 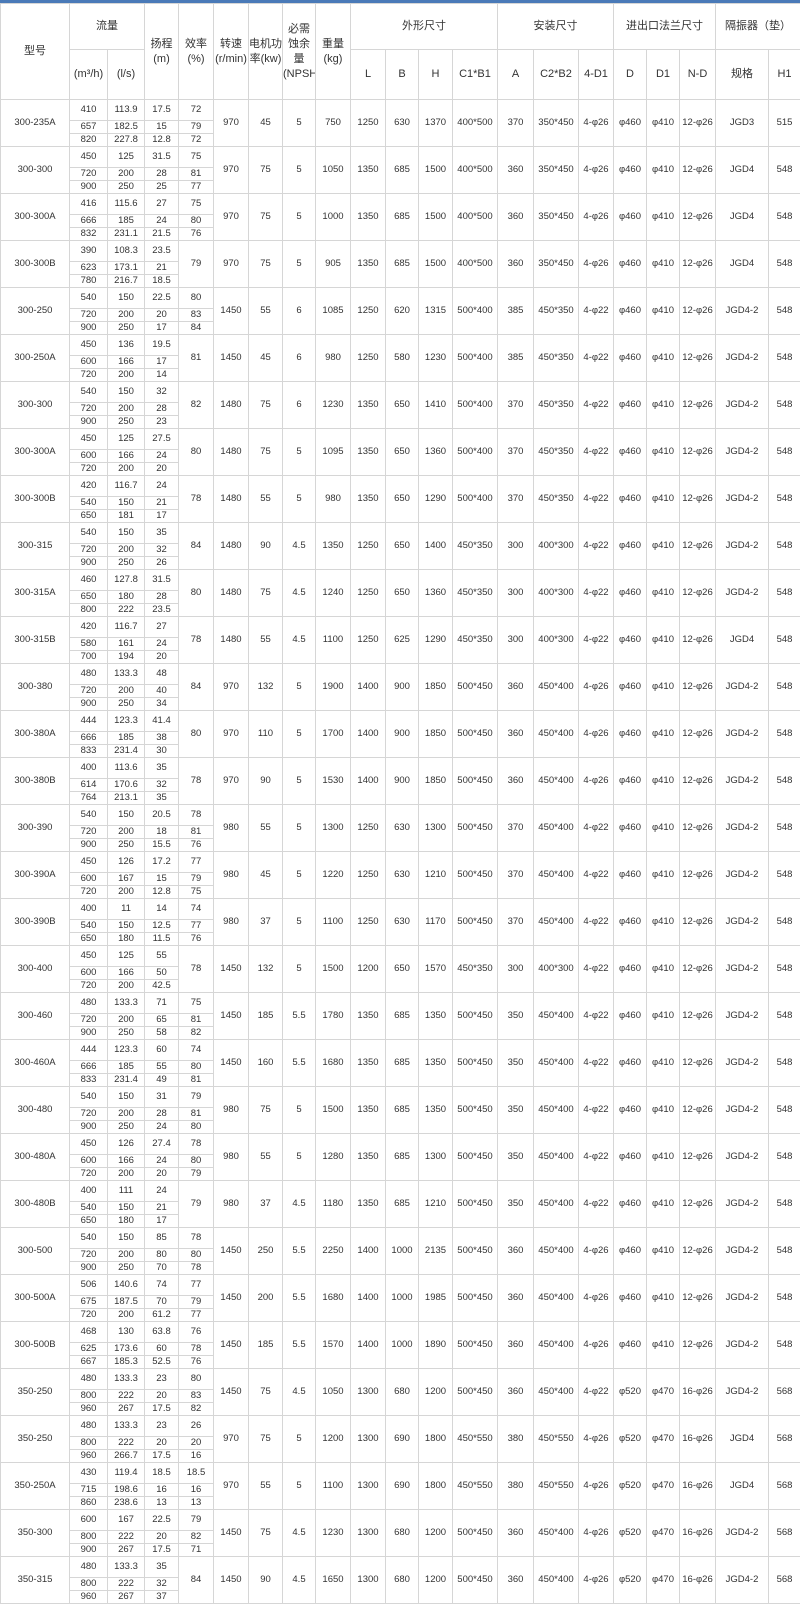 I want to click on spec-cell: 685, so click(x=402, y=217).